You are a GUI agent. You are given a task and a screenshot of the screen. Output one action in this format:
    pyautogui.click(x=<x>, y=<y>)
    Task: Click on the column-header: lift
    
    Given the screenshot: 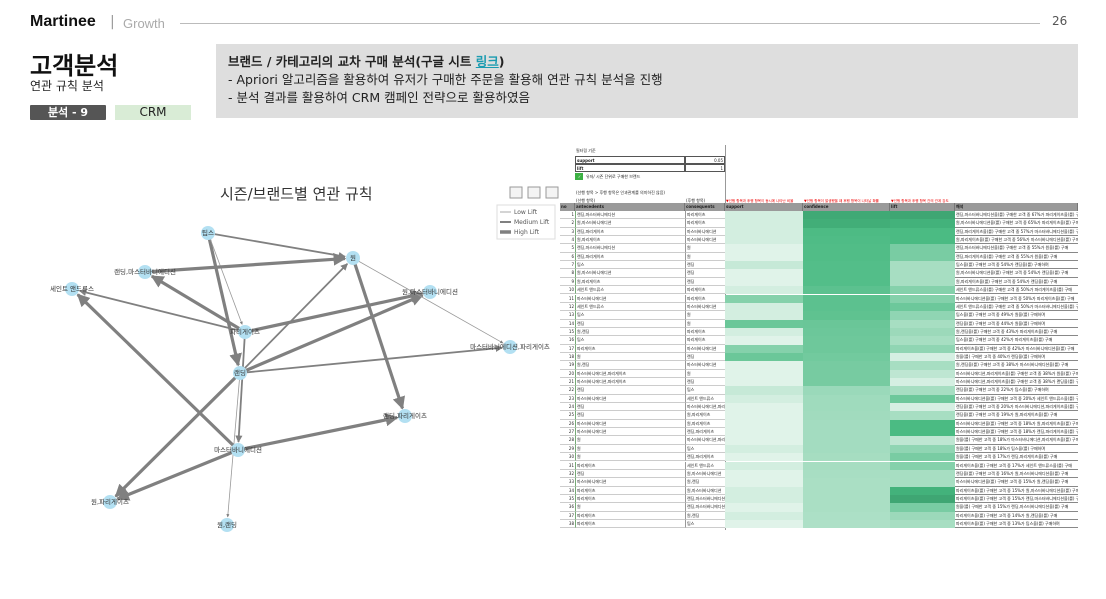 What is the action you would take?
    pyautogui.click(x=922, y=207)
    